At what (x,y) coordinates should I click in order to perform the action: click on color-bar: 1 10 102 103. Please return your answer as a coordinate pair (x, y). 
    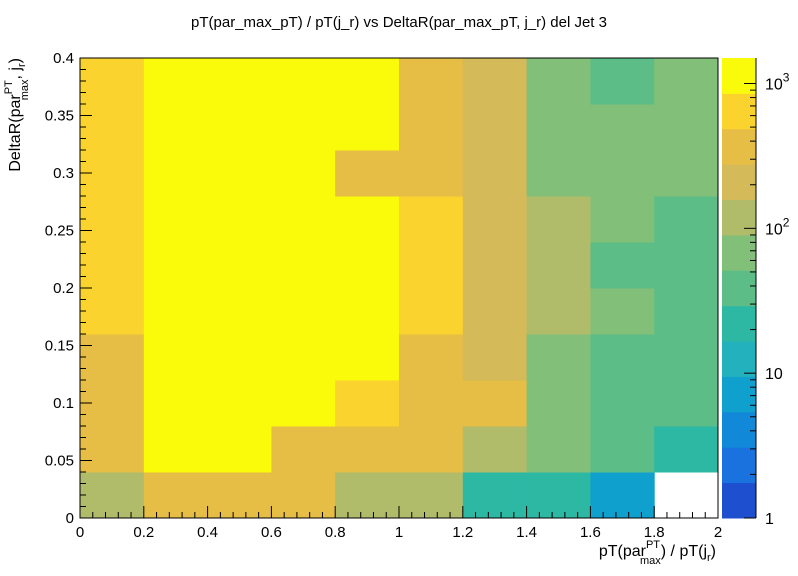
    Looking at the image, I should click on (756, 293).